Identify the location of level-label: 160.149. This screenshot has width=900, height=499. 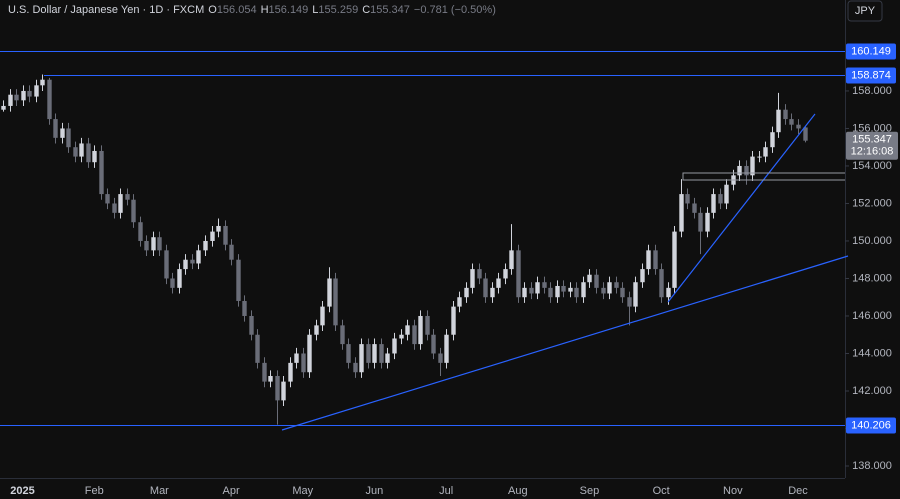
(871, 51).